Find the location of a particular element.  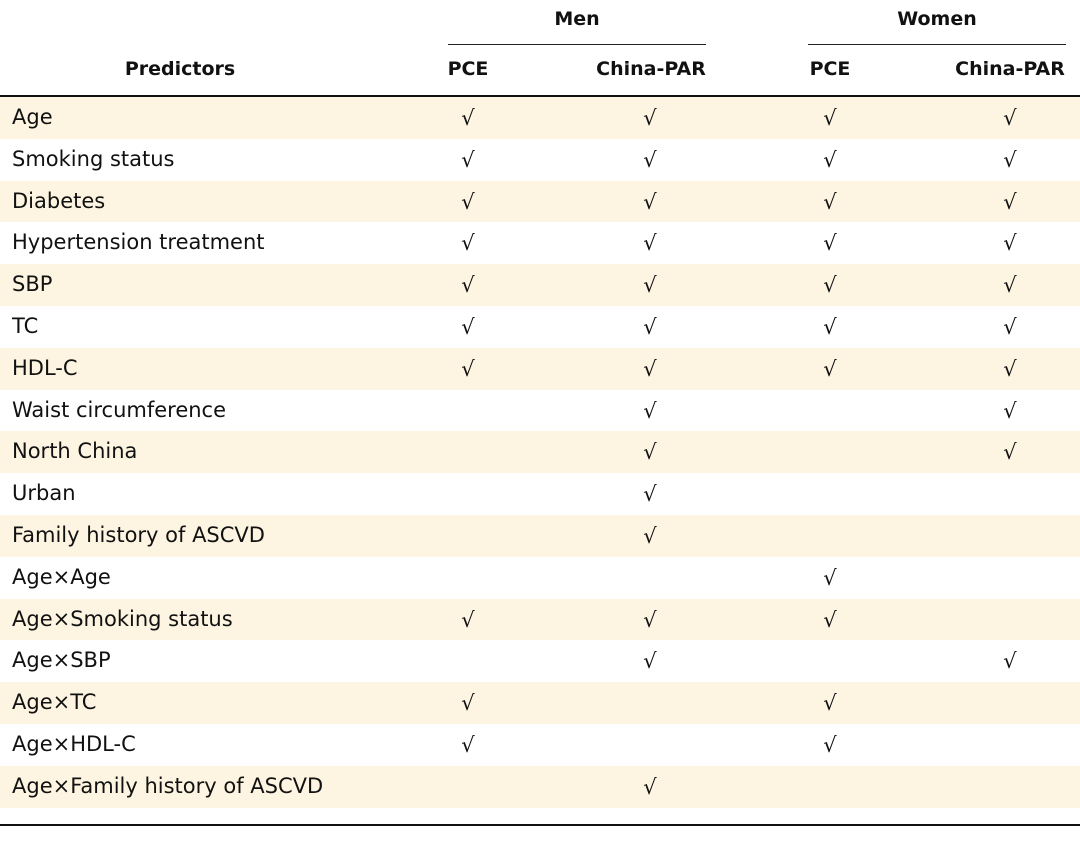

row-label: North China is located at coordinates (75, 451).